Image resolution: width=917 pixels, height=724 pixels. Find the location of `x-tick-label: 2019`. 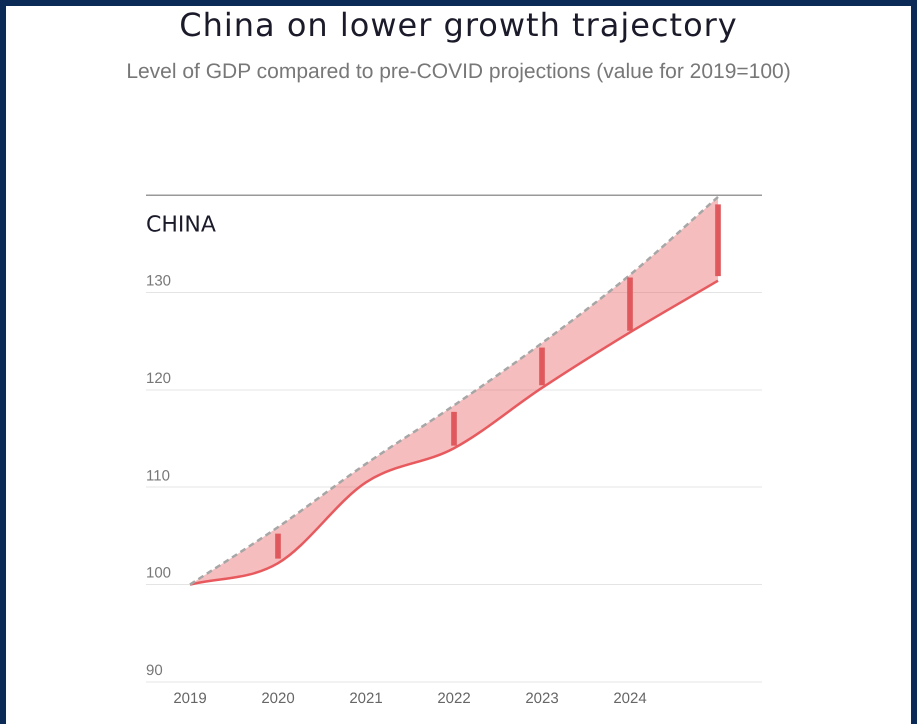

x-tick-label: 2019 is located at coordinates (190, 699).